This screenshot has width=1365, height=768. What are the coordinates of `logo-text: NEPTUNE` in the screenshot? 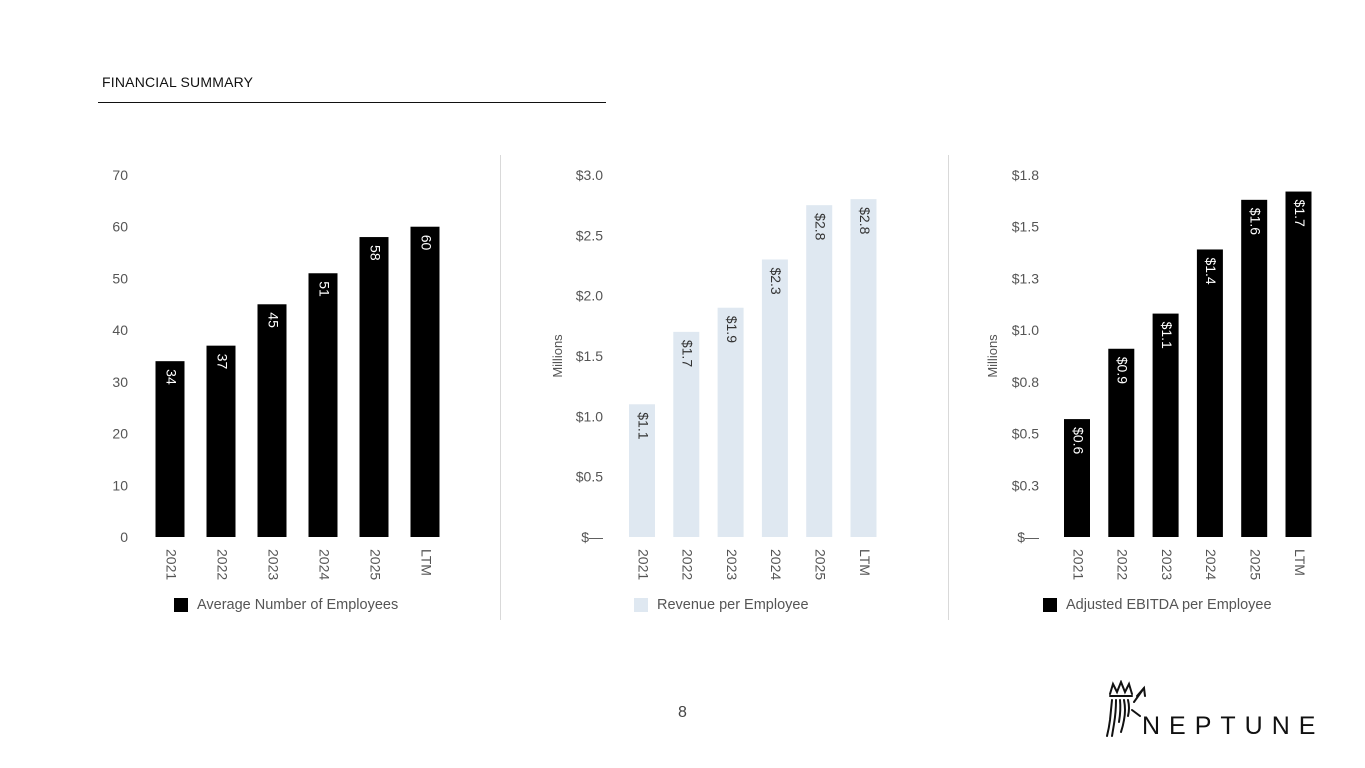 It's located at (1233, 726).